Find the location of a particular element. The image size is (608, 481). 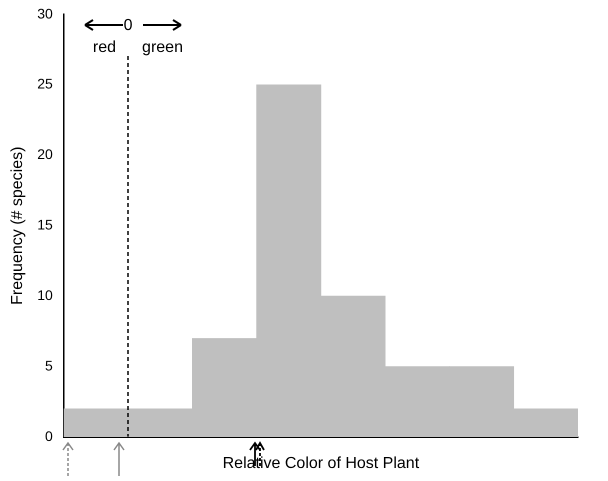

x-axis-title: Relative Color of Host Plant is located at coordinates (321, 463).